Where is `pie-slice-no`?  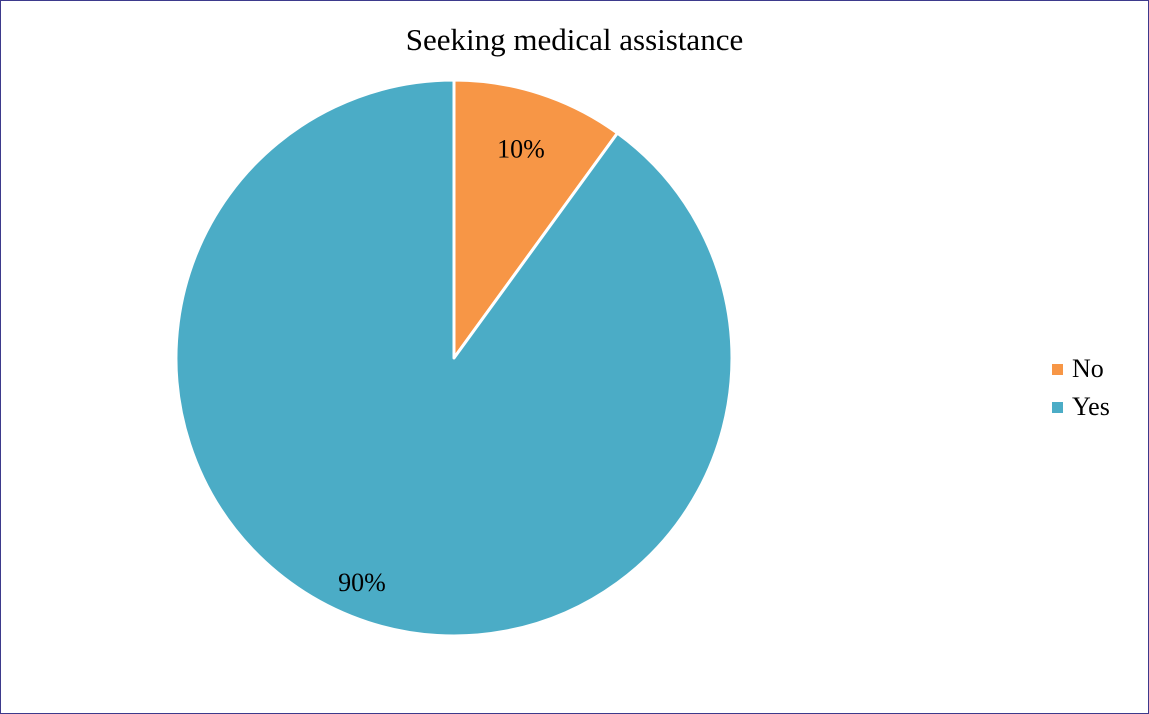
pie-slice-no is located at coordinates (535, 219).